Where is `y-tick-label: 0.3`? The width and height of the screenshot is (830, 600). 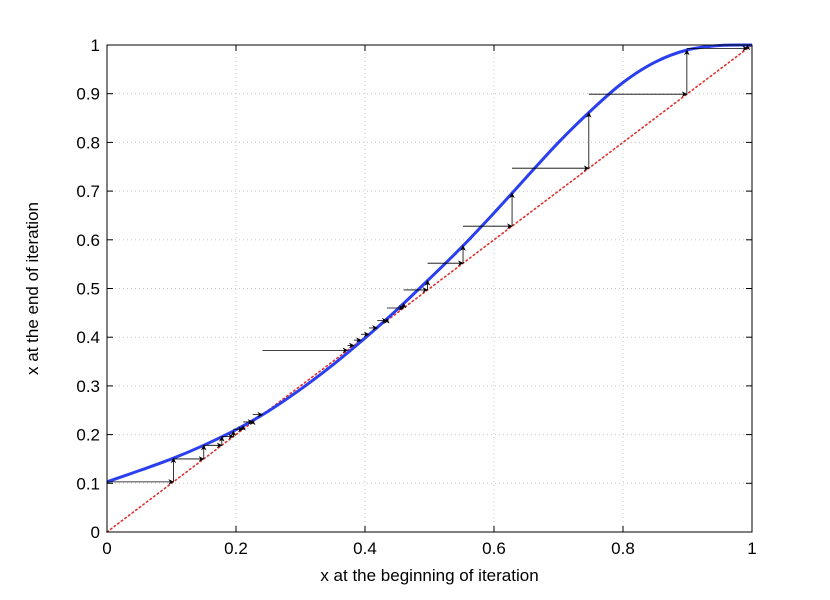
y-tick-label: 0.3 is located at coordinates (88, 386).